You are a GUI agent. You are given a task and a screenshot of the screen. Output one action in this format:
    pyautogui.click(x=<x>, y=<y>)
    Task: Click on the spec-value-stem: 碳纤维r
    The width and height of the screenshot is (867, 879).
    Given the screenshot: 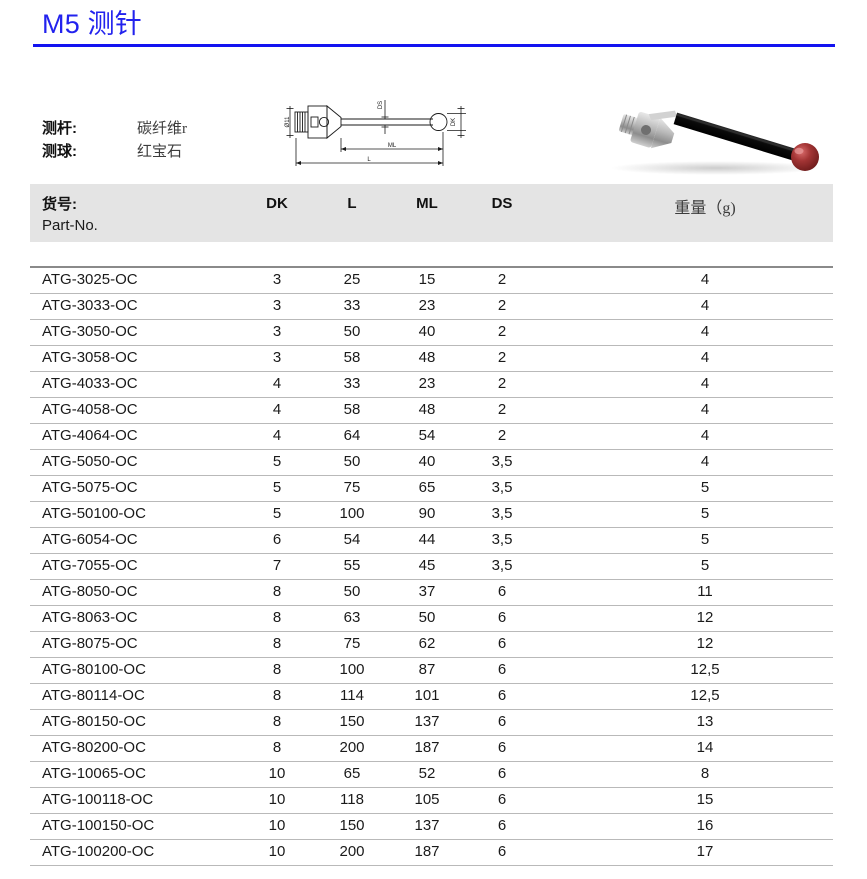 What is the action you would take?
    pyautogui.click(x=162, y=129)
    